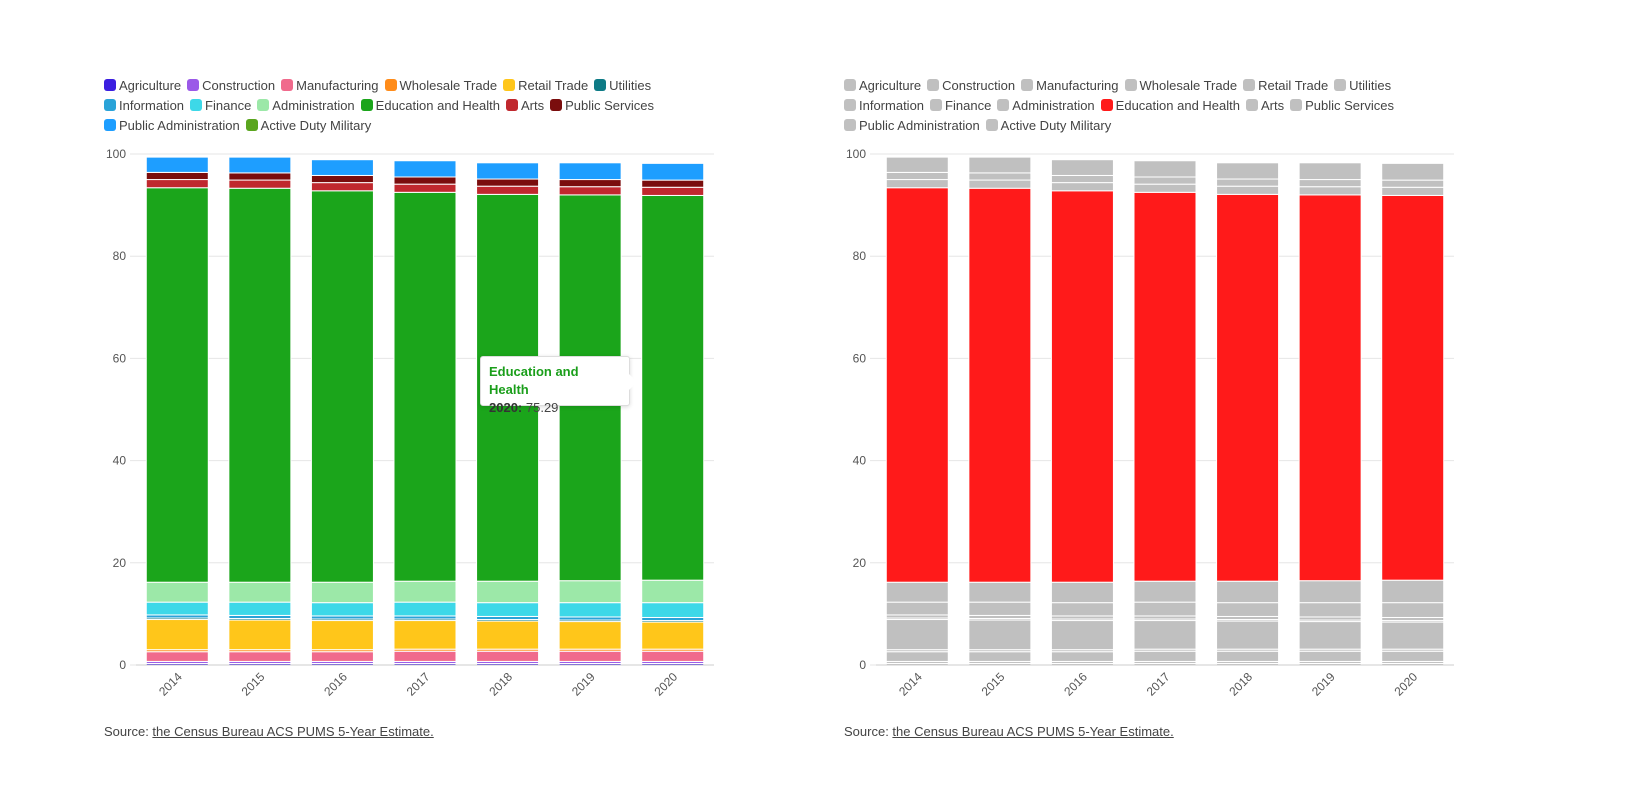  Describe the element at coordinates (508, 609) in the screenshot. I see `bar-segment-finance-2018` at that location.